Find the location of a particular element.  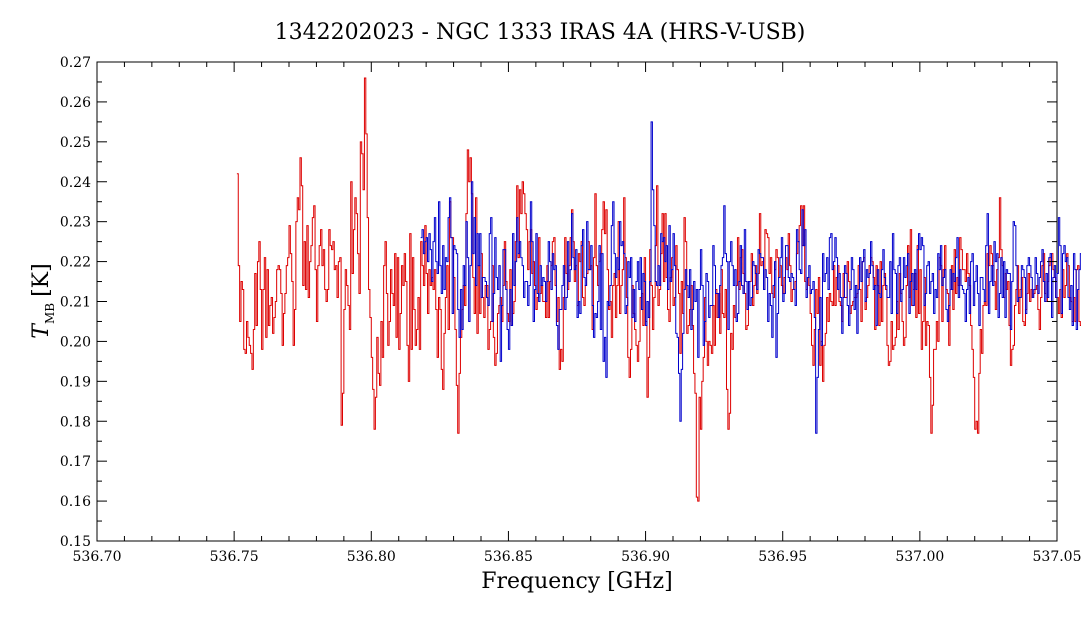

y-tick-label: 0.15 is located at coordinates (75, 542).